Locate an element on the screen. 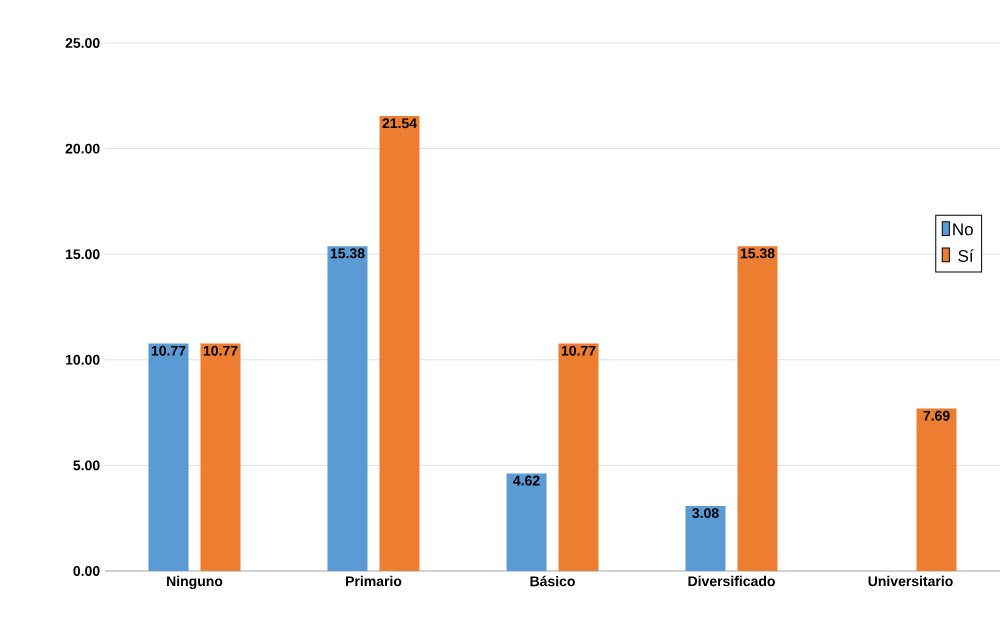 This screenshot has width=1006, height=621. x-tick-label: Ninguno is located at coordinates (195, 582).